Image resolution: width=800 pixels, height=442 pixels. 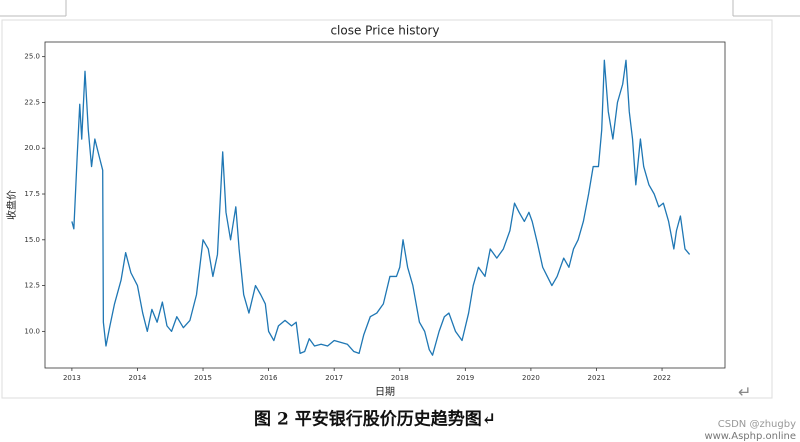 I want to click on x-tick-label: 2015, so click(x=203, y=378).